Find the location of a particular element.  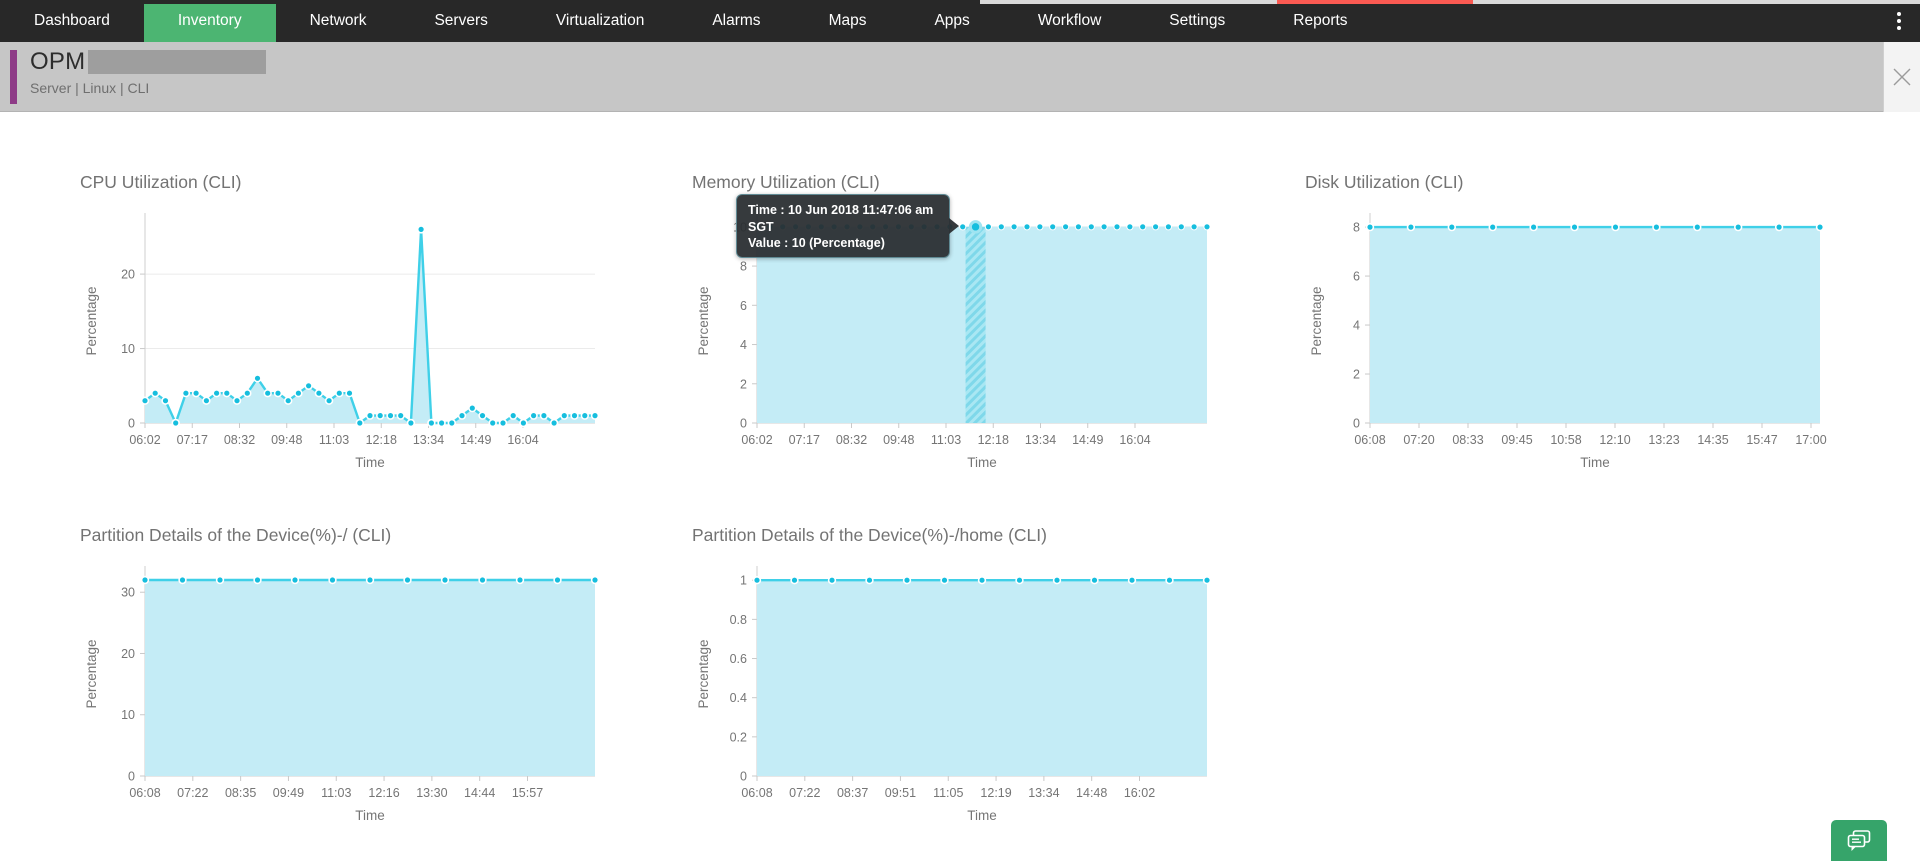

svg-text: 13:30 is located at coordinates (431, 793).